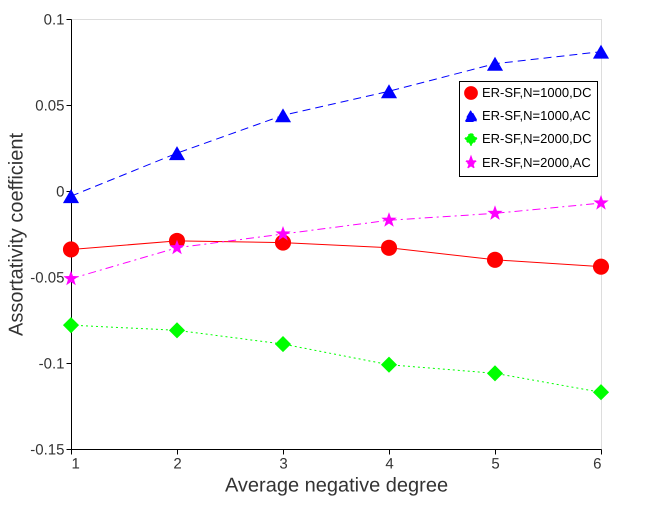 The width and height of the screenshot is (646, 511). Describe the element at coordinates (16, 234) in the screenshot. I see `y-axis-title: Assortativity coefficient` at that location.